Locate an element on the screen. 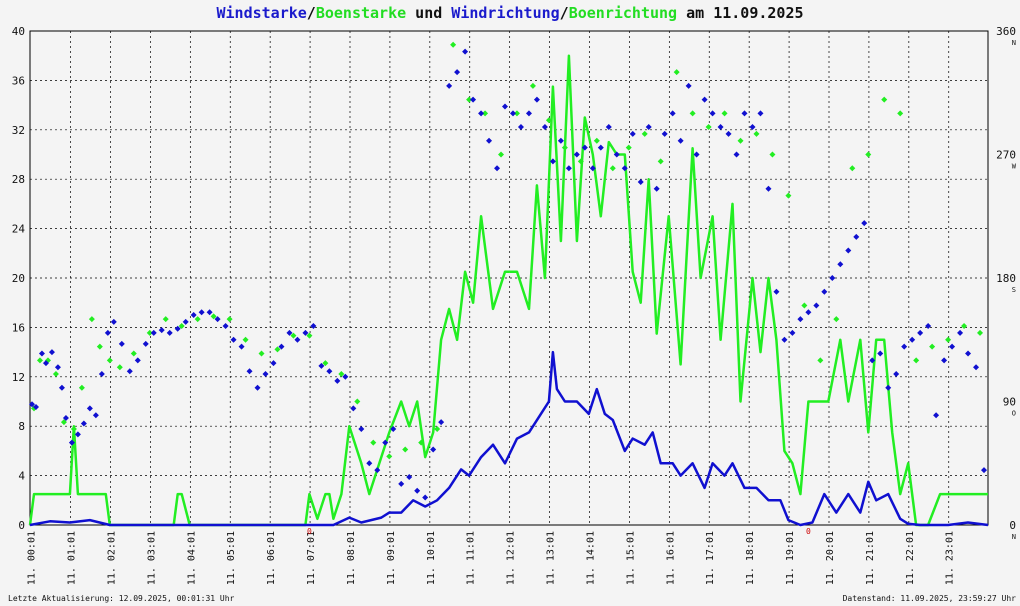  y-left-tick-label: 20 is located at coordinates (18, 278).